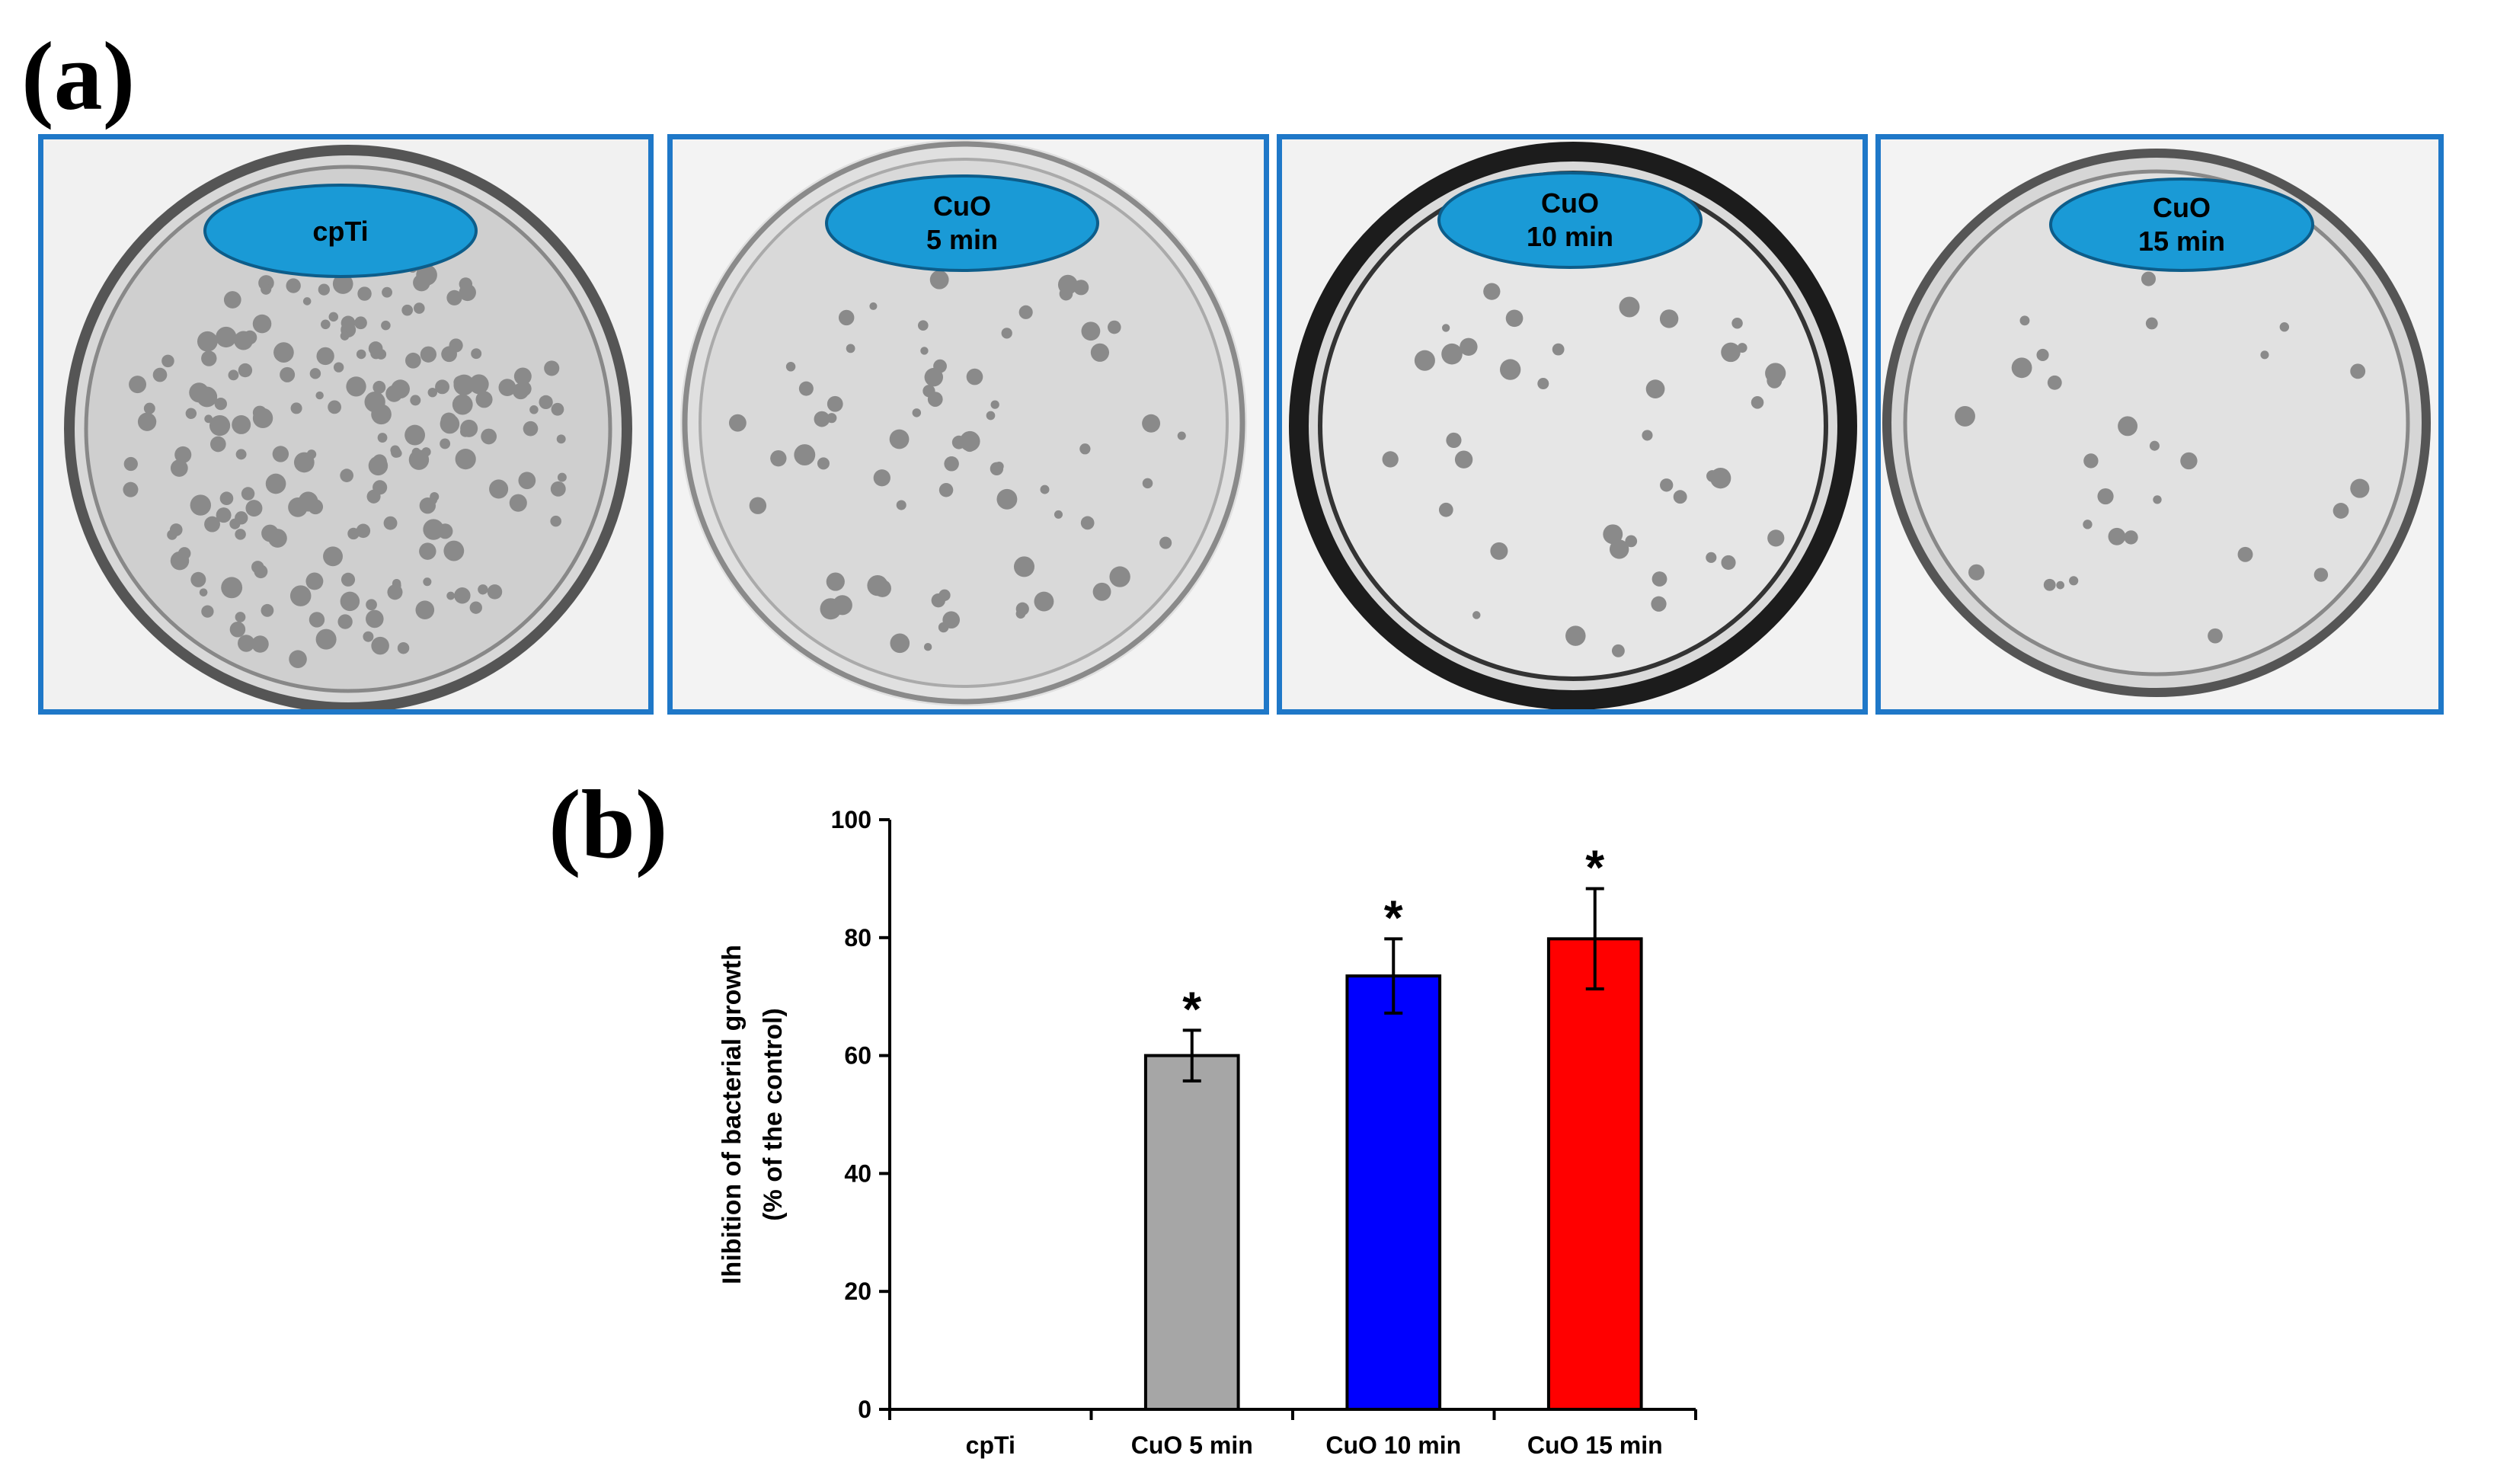 The image size is (2494, 1484). I want to click on sample-label-ellipse, so click(962, 223).